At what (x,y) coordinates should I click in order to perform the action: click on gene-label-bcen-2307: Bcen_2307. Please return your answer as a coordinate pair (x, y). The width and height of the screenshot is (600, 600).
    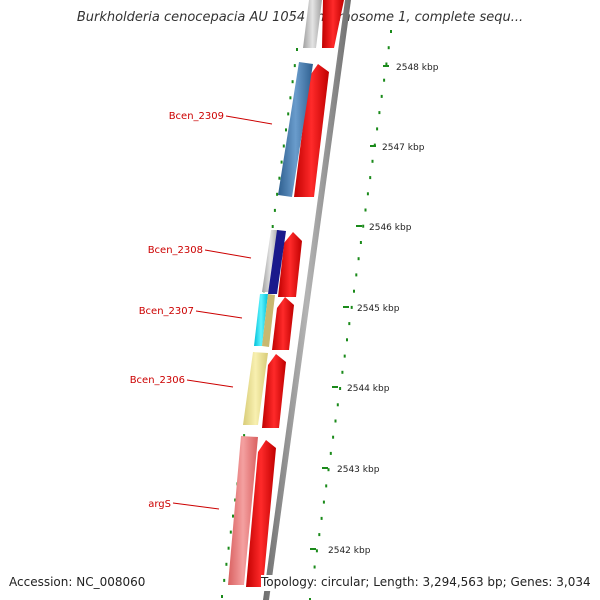
    Looking at the image, I should click on (166, 311).